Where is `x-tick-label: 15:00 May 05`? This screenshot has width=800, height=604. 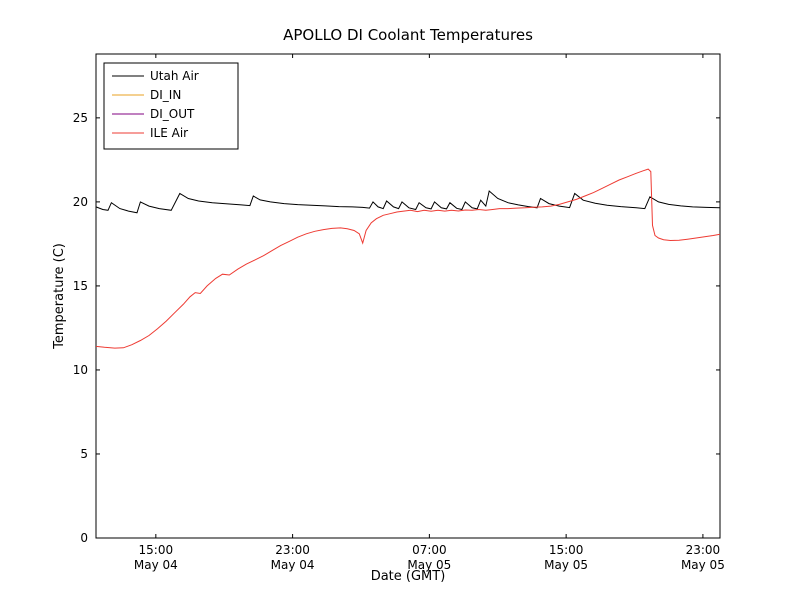
x-tick-label: 15:00 May 05 is located at coordinates (566, 557).